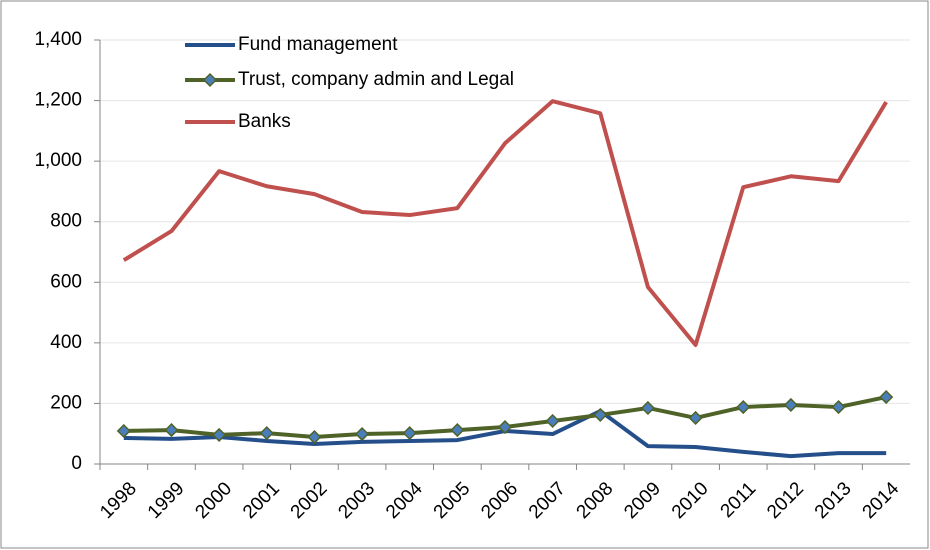  I want to click on y-tick-label: 600, so click(66, 281).